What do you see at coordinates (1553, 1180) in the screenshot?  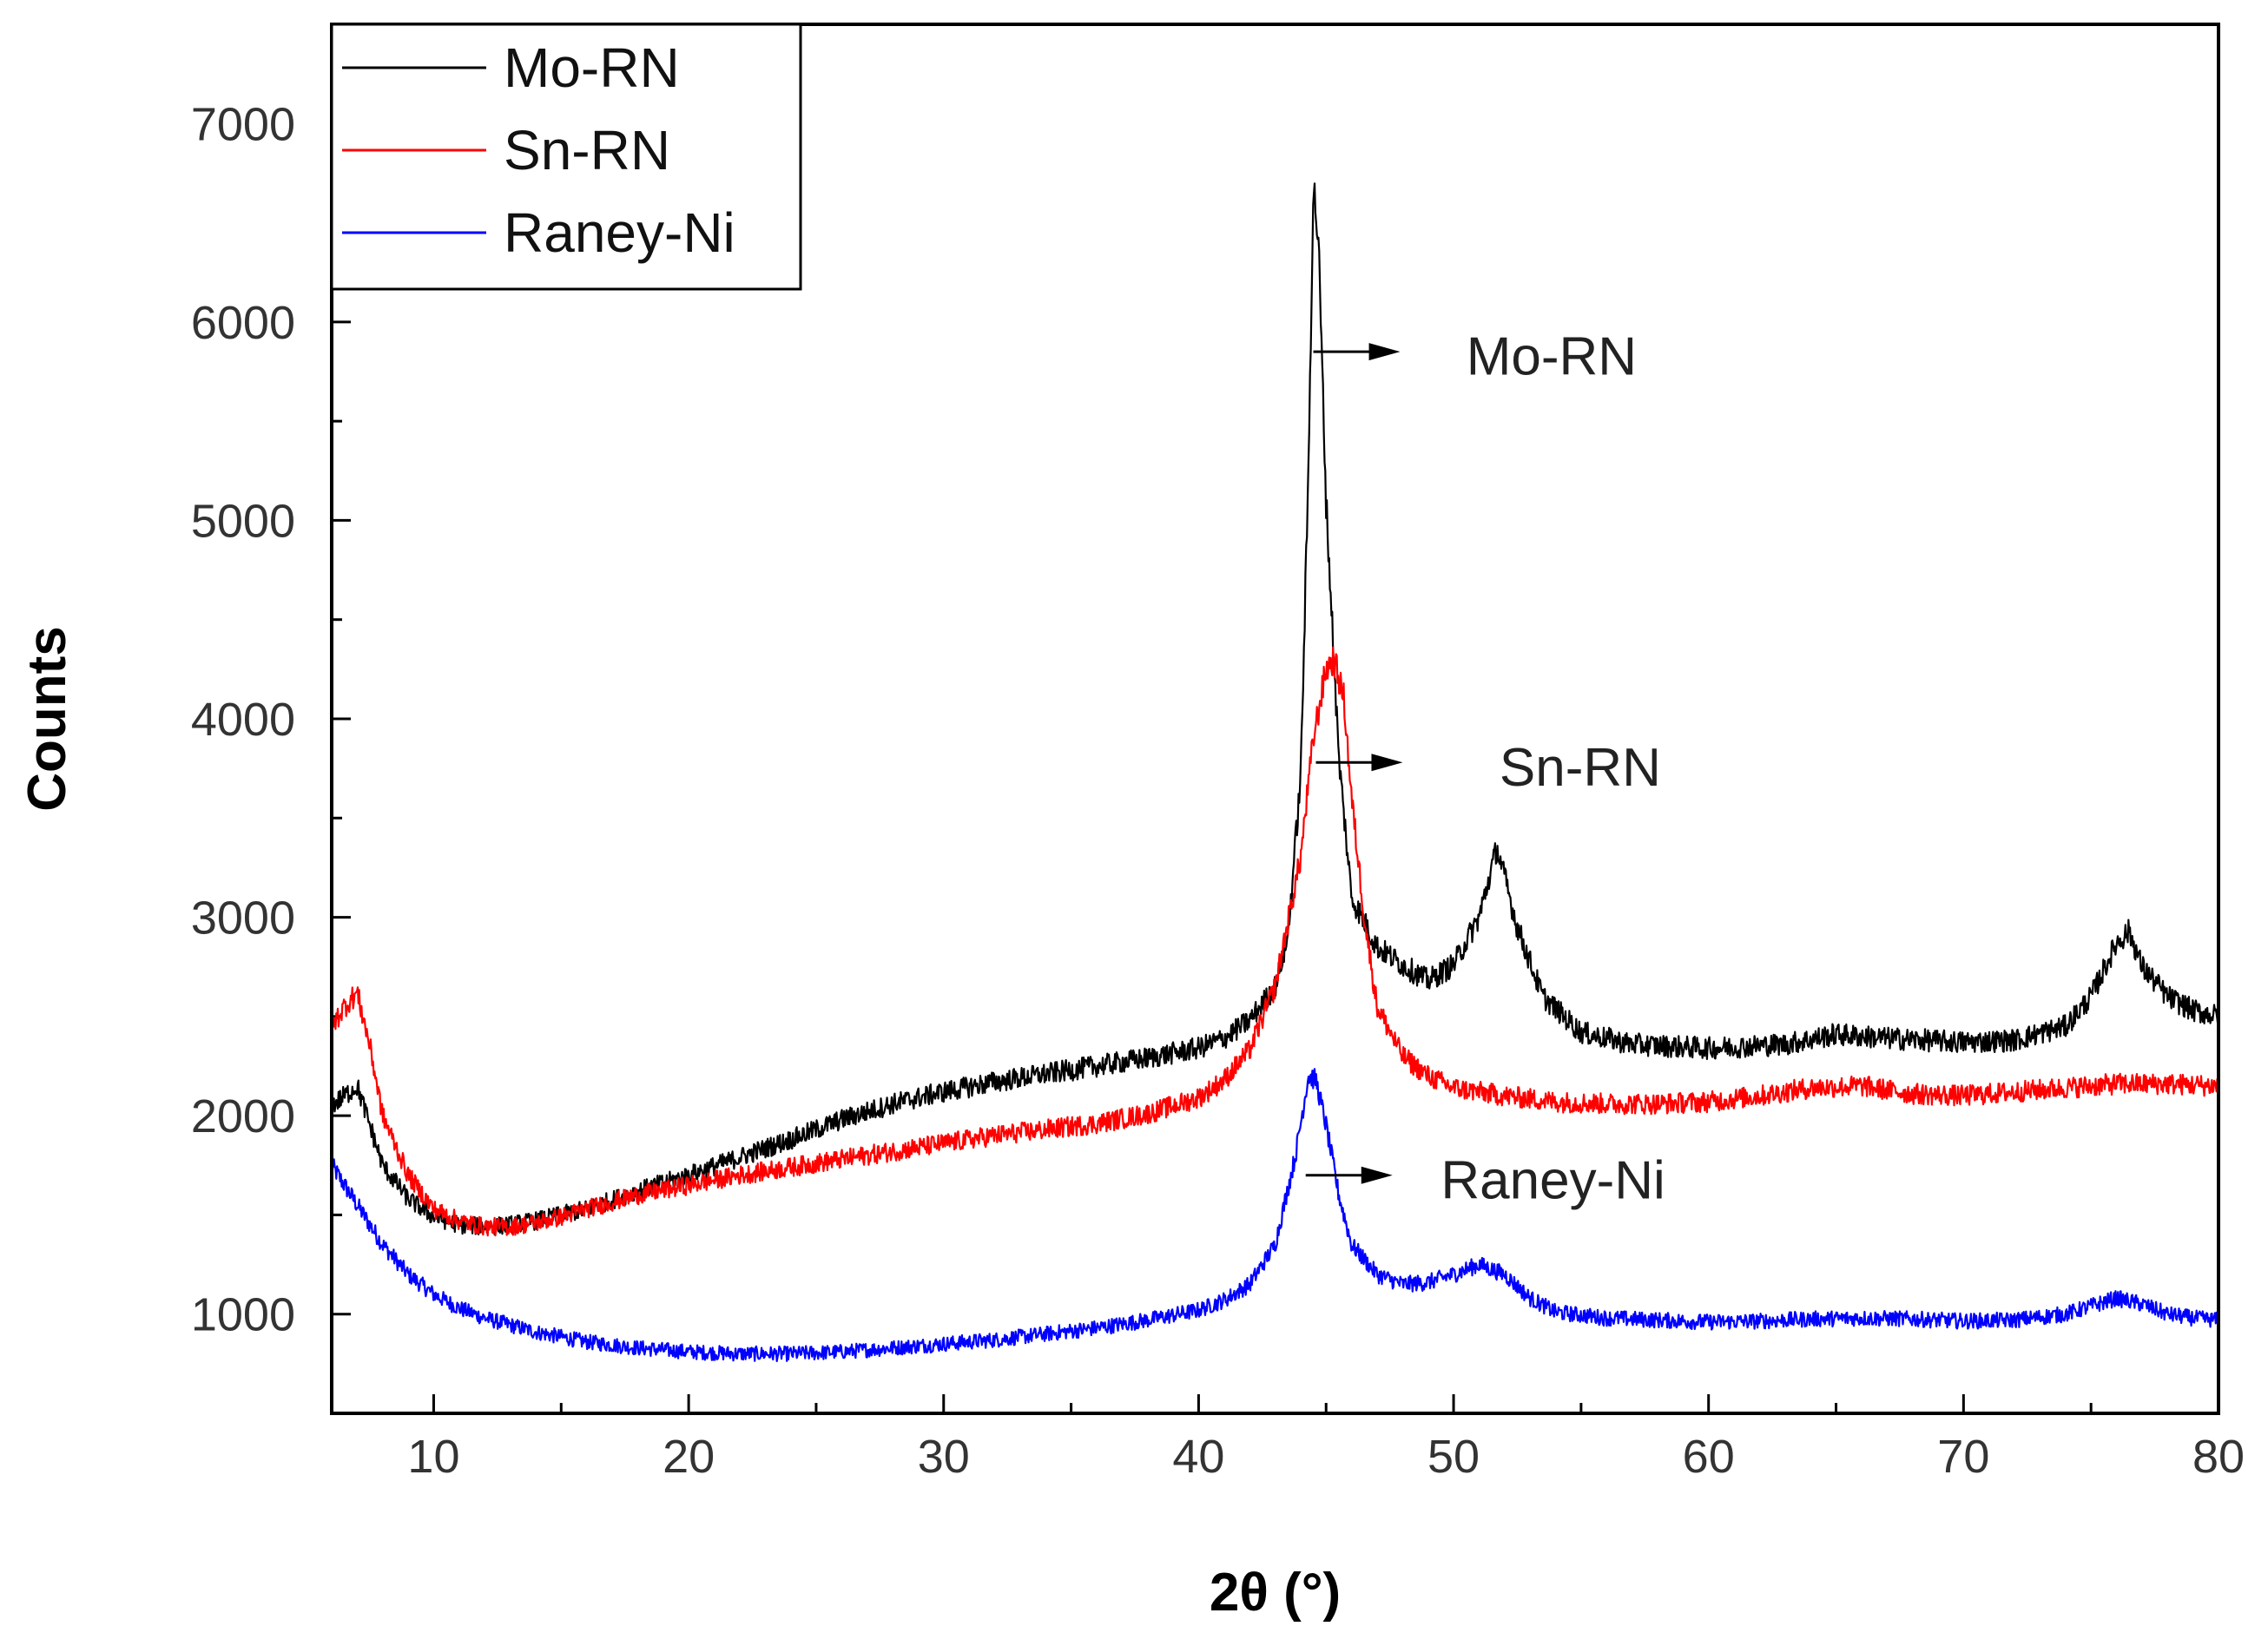 I see `annotation-label: Raney-Ni` at bounding box center [1553, 1180].